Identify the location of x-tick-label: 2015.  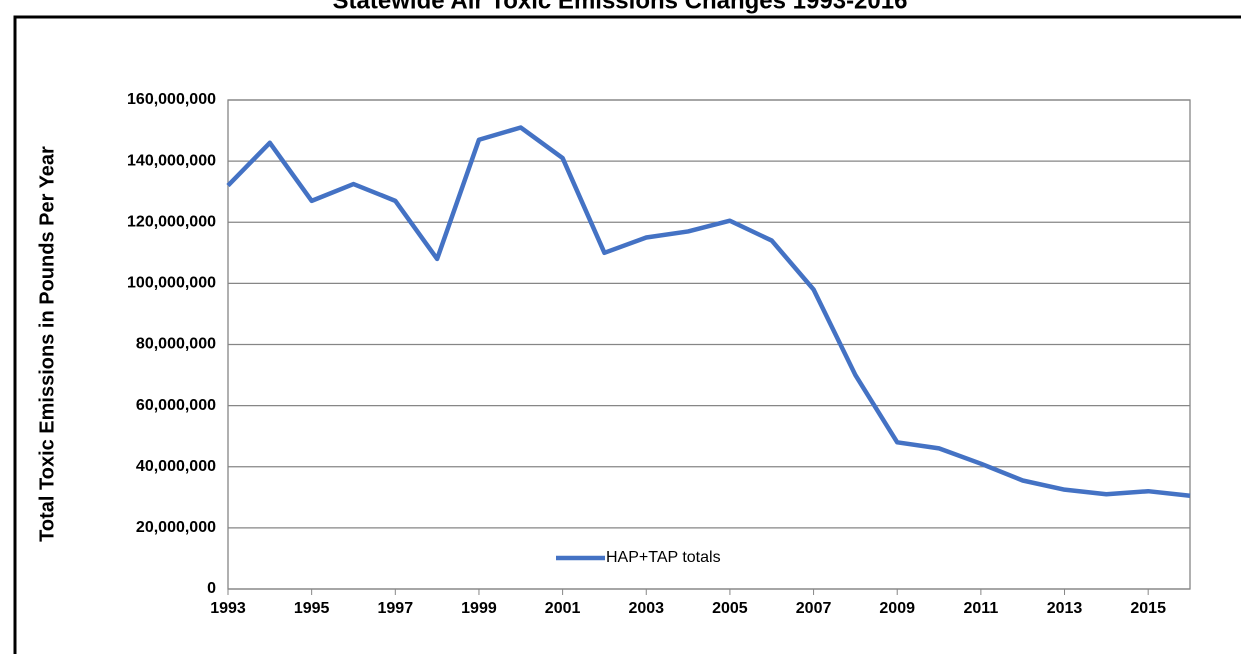
(1148, 608).